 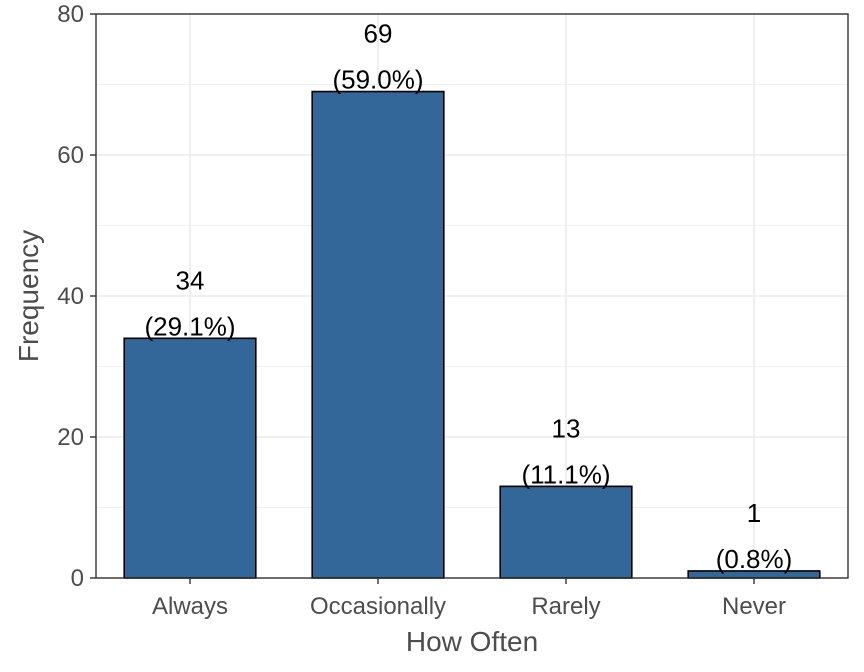 I want to click on y-axis-ticks: 0 20 40 60 80, so click(x=76, y=296).